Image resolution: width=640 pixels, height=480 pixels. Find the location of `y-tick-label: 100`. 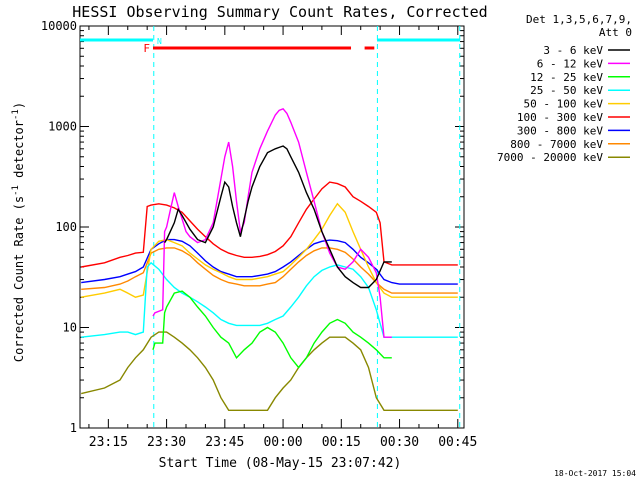

y-tick-label: 100 is located at coordinates (66, 227).